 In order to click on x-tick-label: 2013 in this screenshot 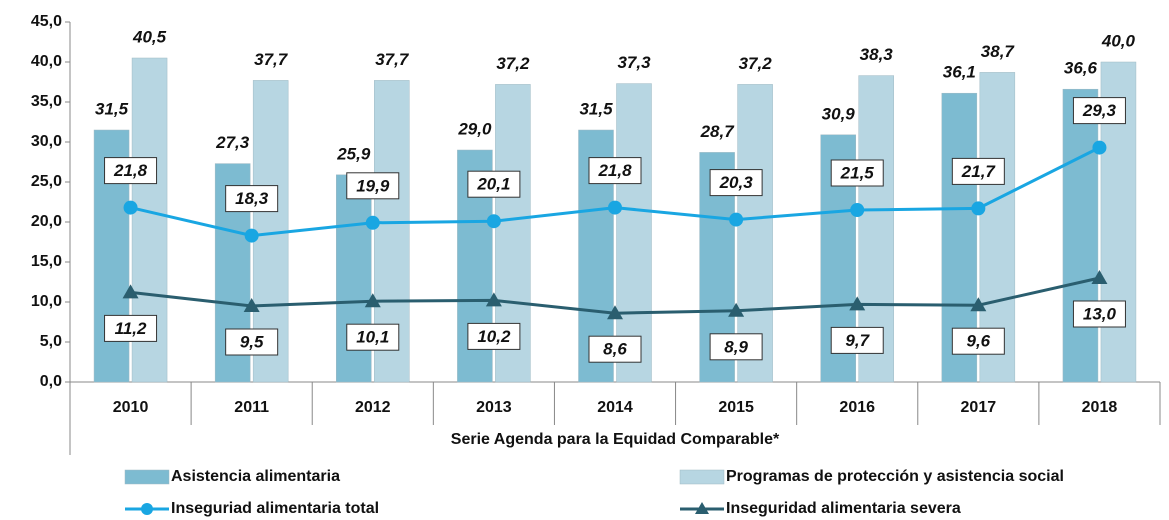, I will do `click(494, 407)`.